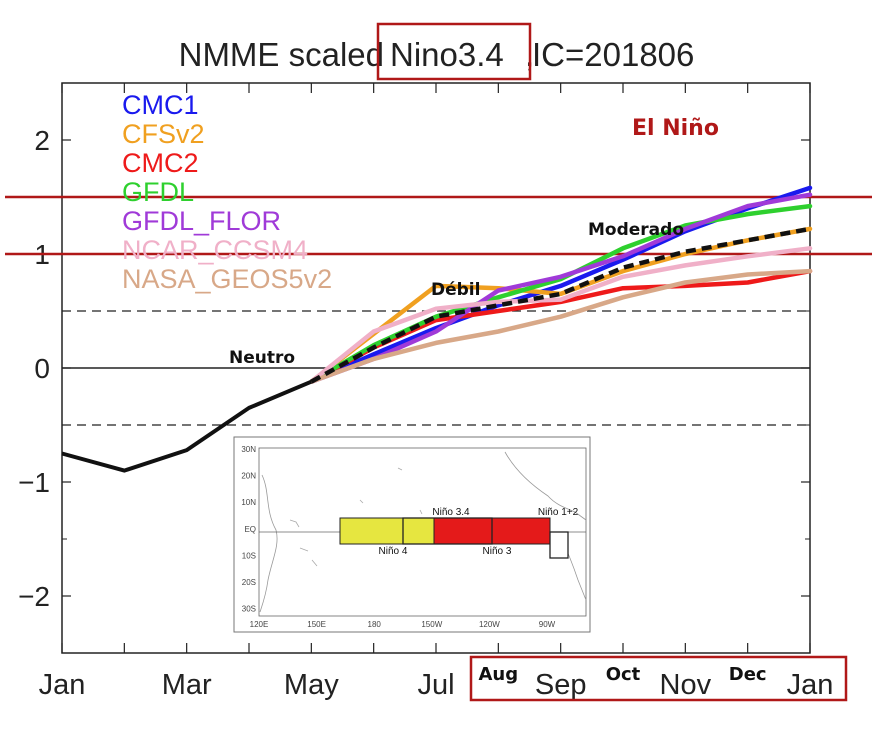  Describe the element at coordinates (623, 674) in the screenshot. I see `x-extra-month-label: Oct` at that location.